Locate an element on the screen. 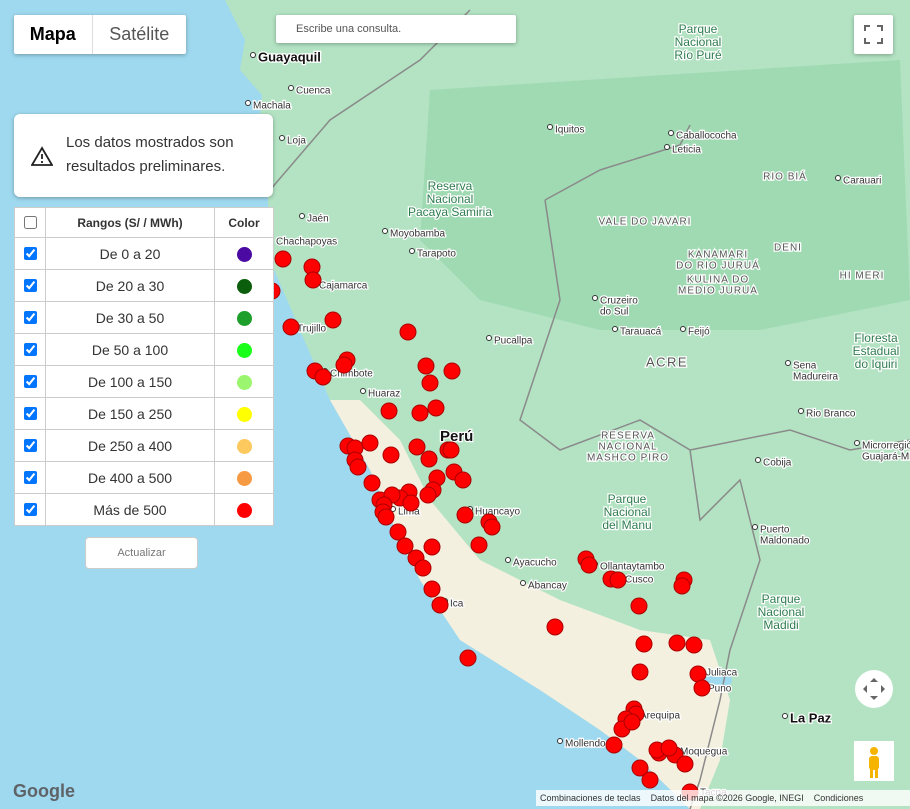 The width and height of the screenshot is (910, 809). place-label: Machala is located at coordinates (272, 106).